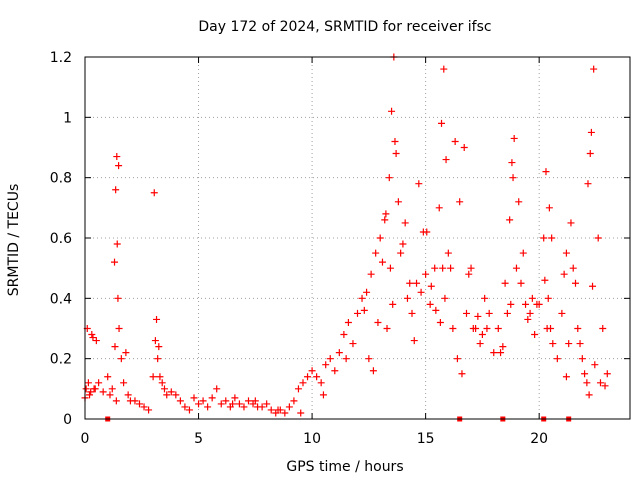 The width and height of the screenshot is (640, 480). I want to click on x-tick-label: 0, so click(85, 439).